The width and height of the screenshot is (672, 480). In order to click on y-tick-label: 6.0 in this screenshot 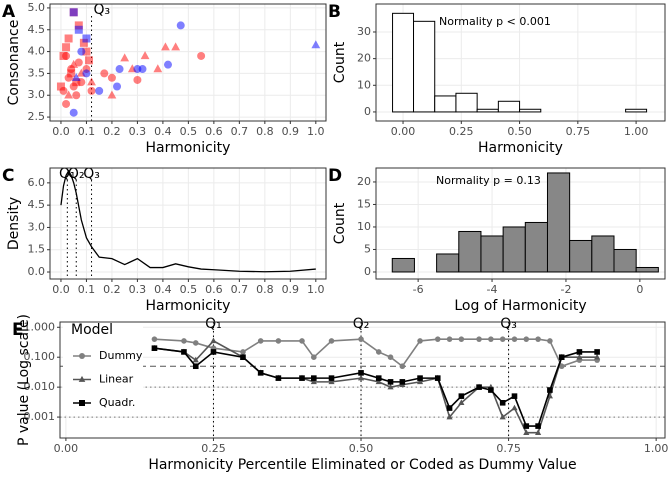, I will do `click(37, 182)`.